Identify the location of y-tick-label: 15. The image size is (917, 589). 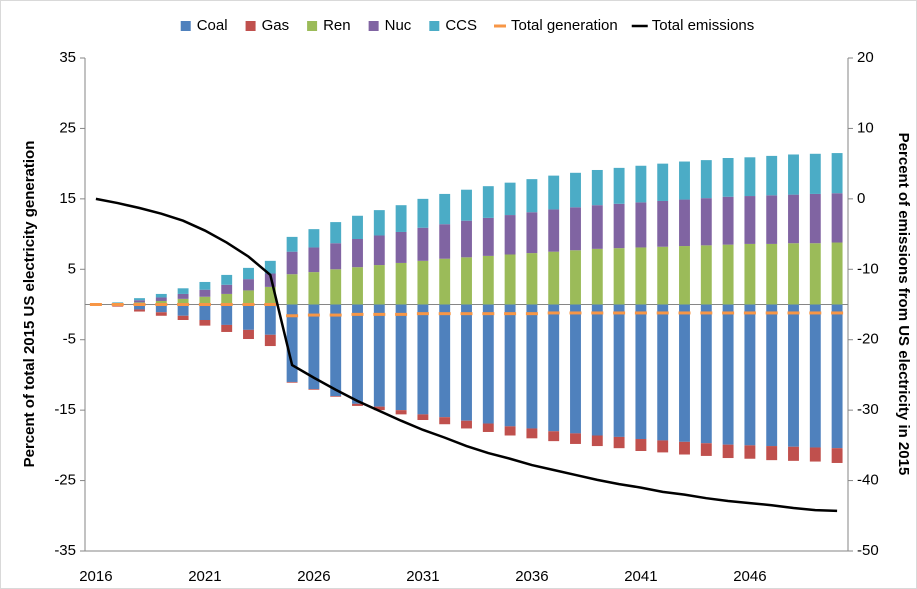
(67, 198).